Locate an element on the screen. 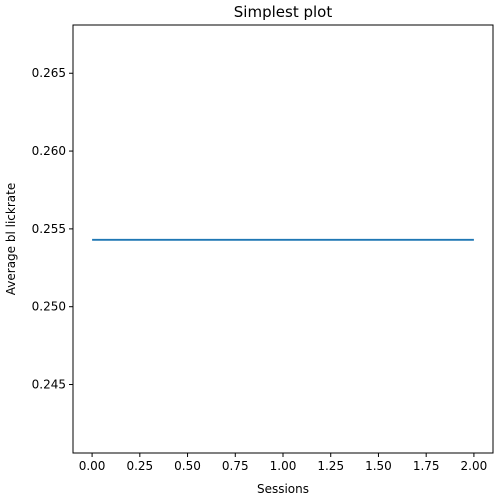 This screenshot has width=500, height=500. y-tick-label: 0.255 is located at coordinates (49, 229).